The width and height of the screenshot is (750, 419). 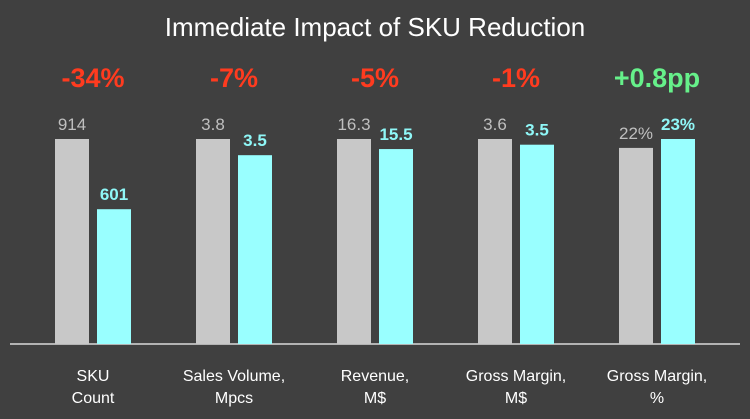 What do you see at coordinates (234, 398) in the screenshot?
I see `category-label-1-line-1: Mpcs` at bounding box center [234, 398].